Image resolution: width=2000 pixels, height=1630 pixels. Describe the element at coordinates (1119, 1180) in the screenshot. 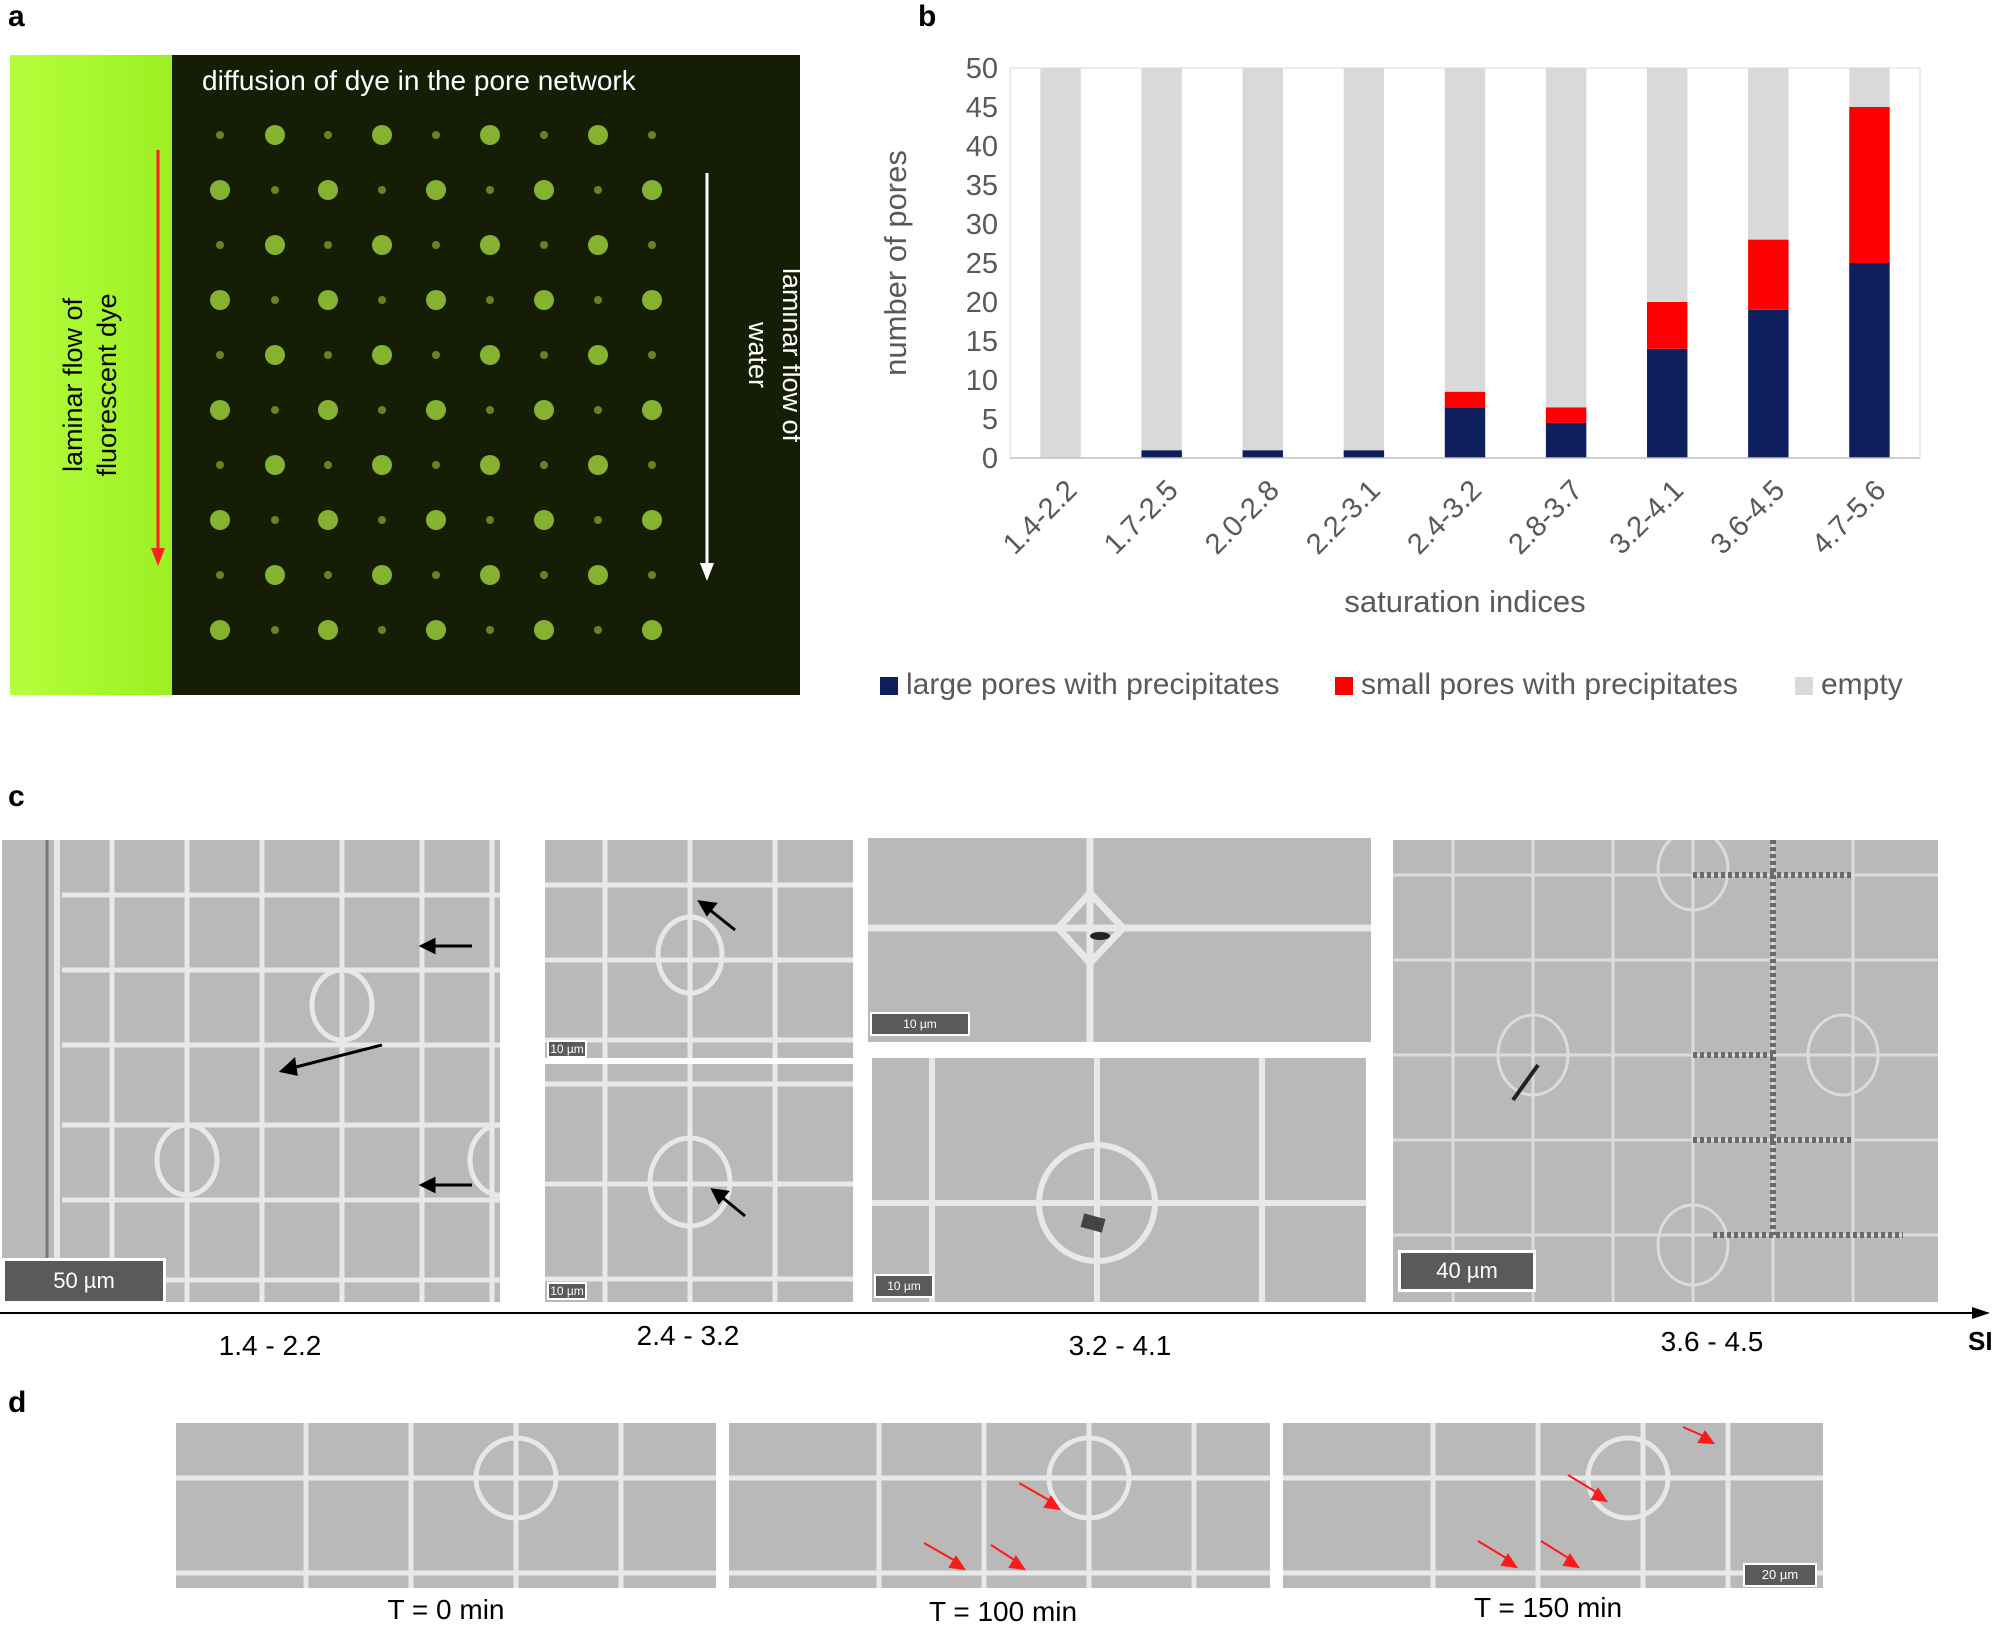

I see `grid-pattern-c3b` at that location.